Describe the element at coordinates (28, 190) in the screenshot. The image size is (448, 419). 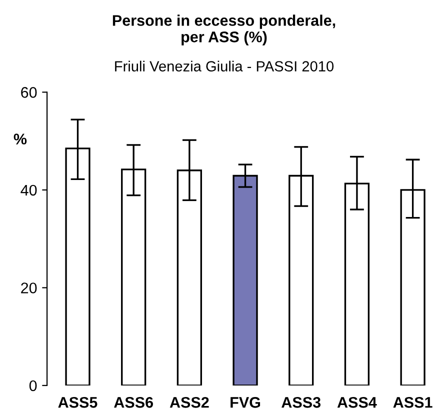
I see `y-tick-label: 40` at that location.